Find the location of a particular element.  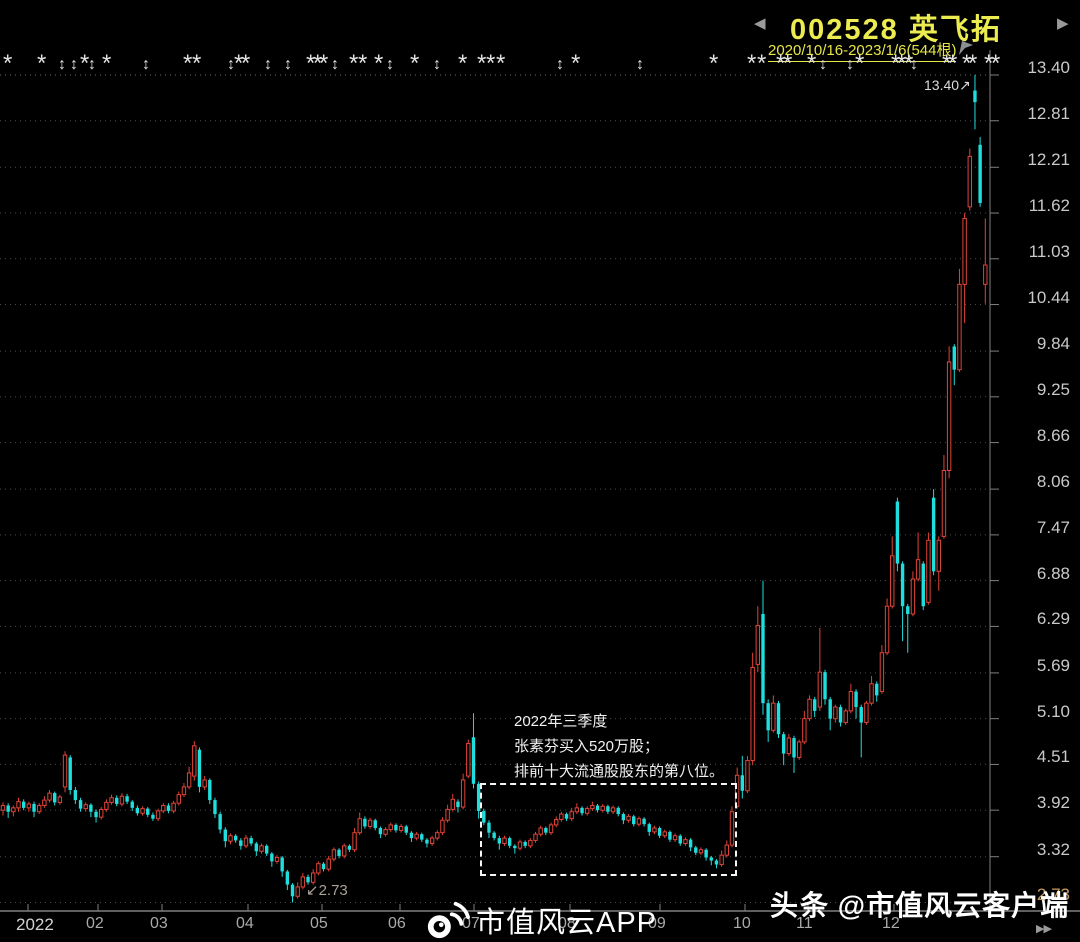

price-tick-7.47: 7.47 is located at coordinates (1053, 527).